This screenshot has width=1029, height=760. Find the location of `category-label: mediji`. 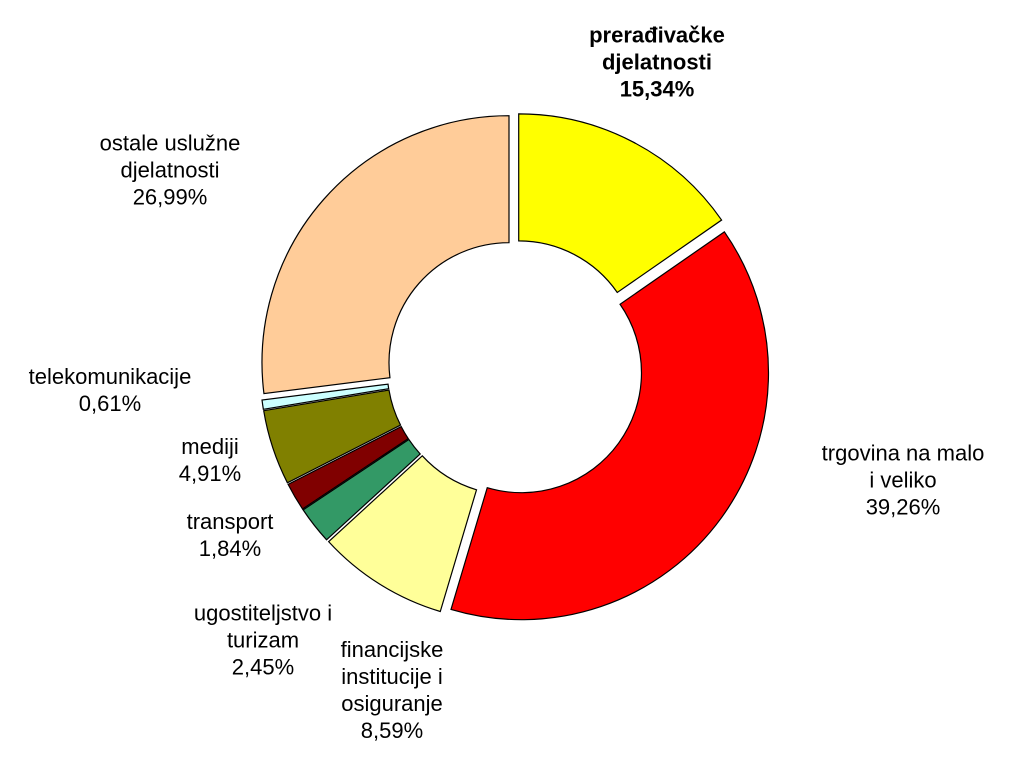

category-label: mediji is located at coordinates (210, 446).